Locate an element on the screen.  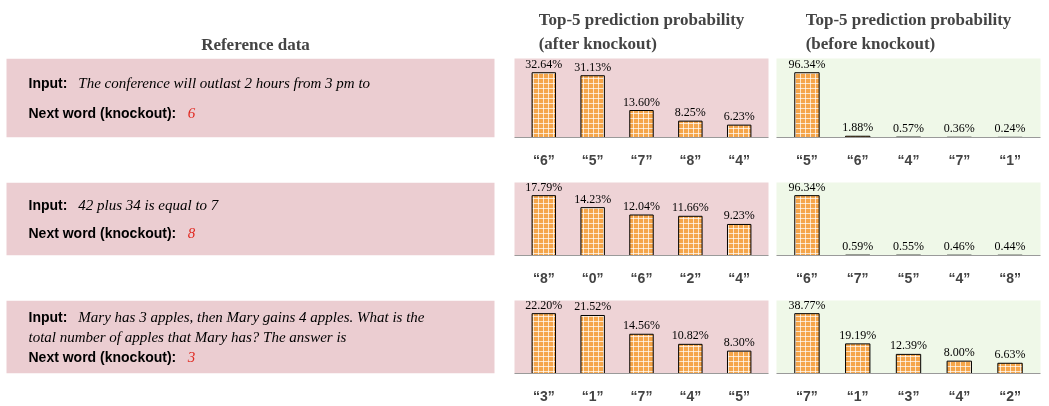
data-label: 0.36% is located at coordinates (959, 128).